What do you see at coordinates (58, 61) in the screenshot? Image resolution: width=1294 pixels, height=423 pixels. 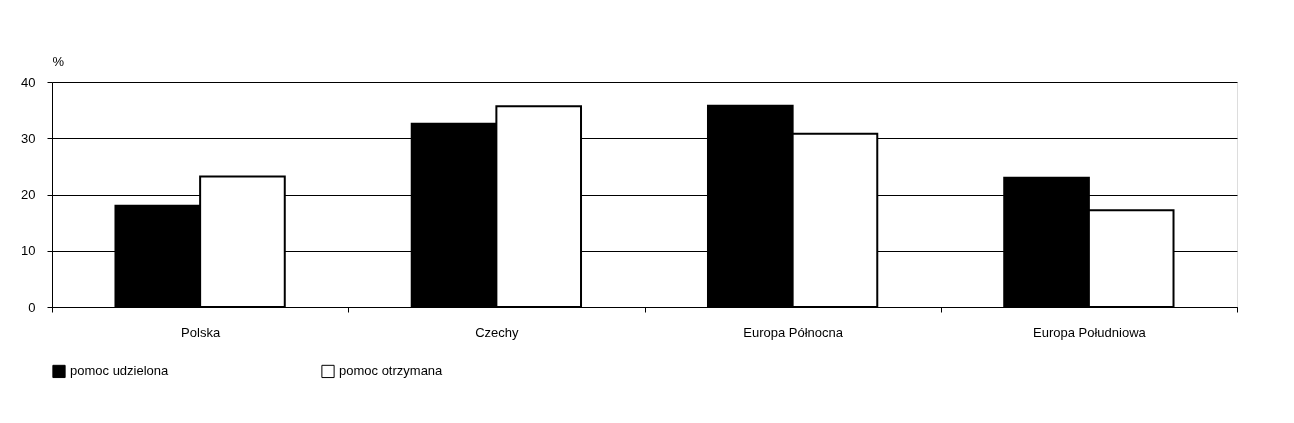 I see `y-axis-title: %` at bounding box center [58, 61].